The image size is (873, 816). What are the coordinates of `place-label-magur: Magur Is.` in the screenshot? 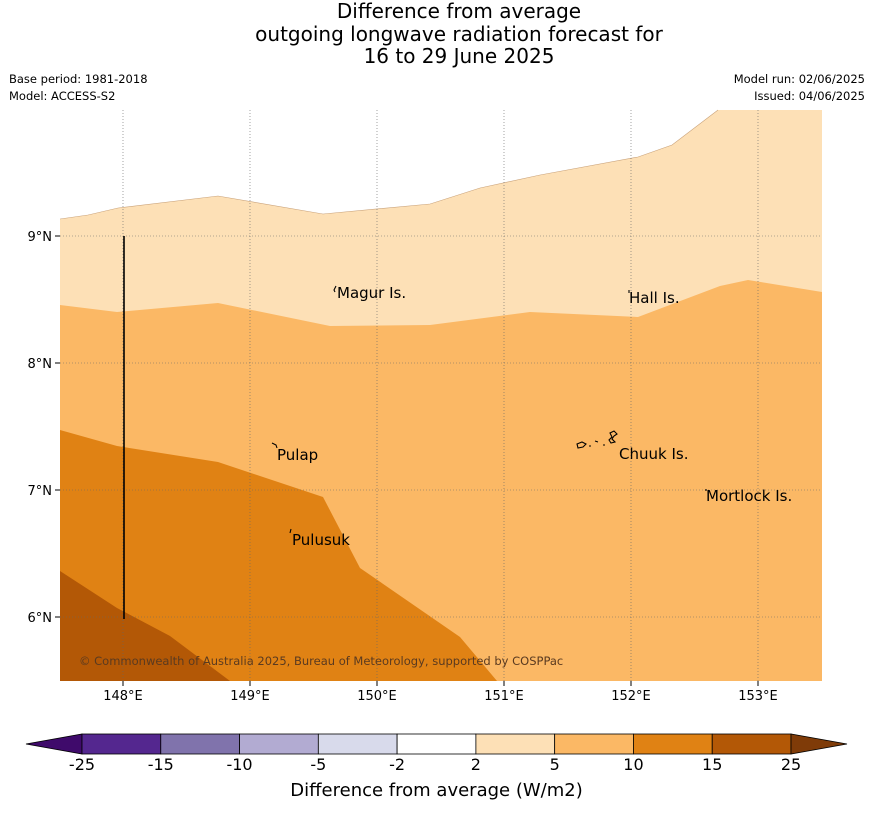 It's located at (371, 293).